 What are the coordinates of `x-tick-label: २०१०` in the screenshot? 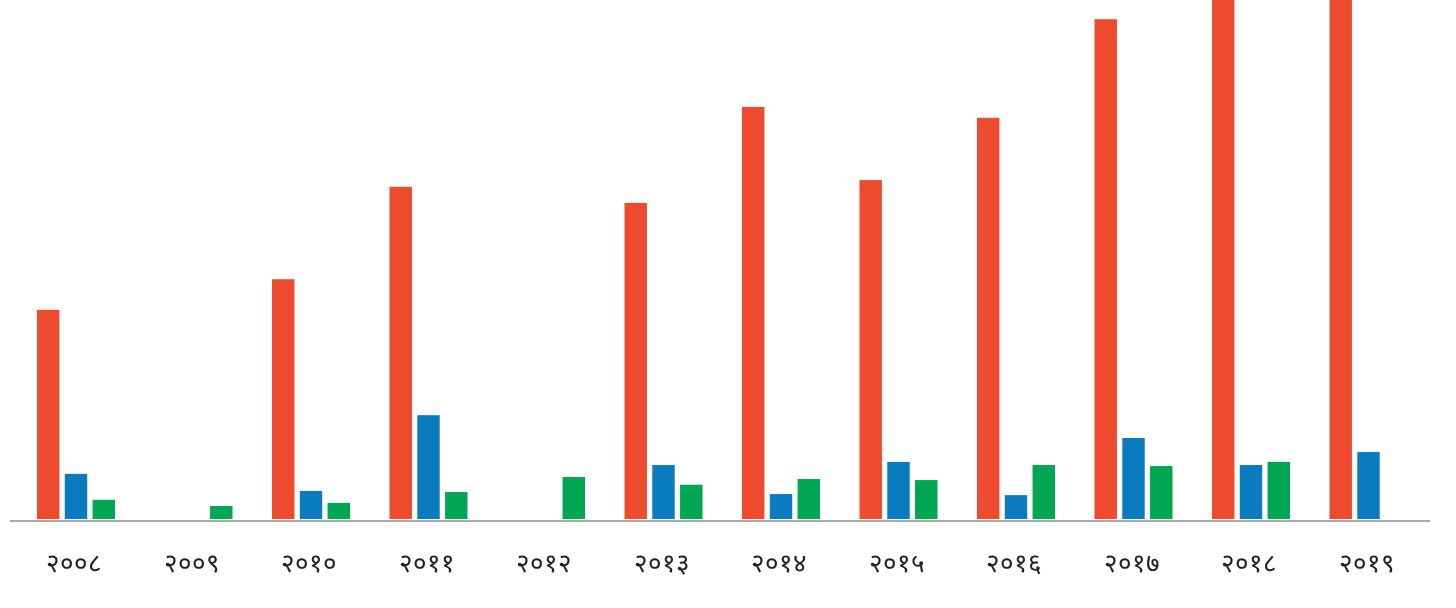 It's located at (309, 563).